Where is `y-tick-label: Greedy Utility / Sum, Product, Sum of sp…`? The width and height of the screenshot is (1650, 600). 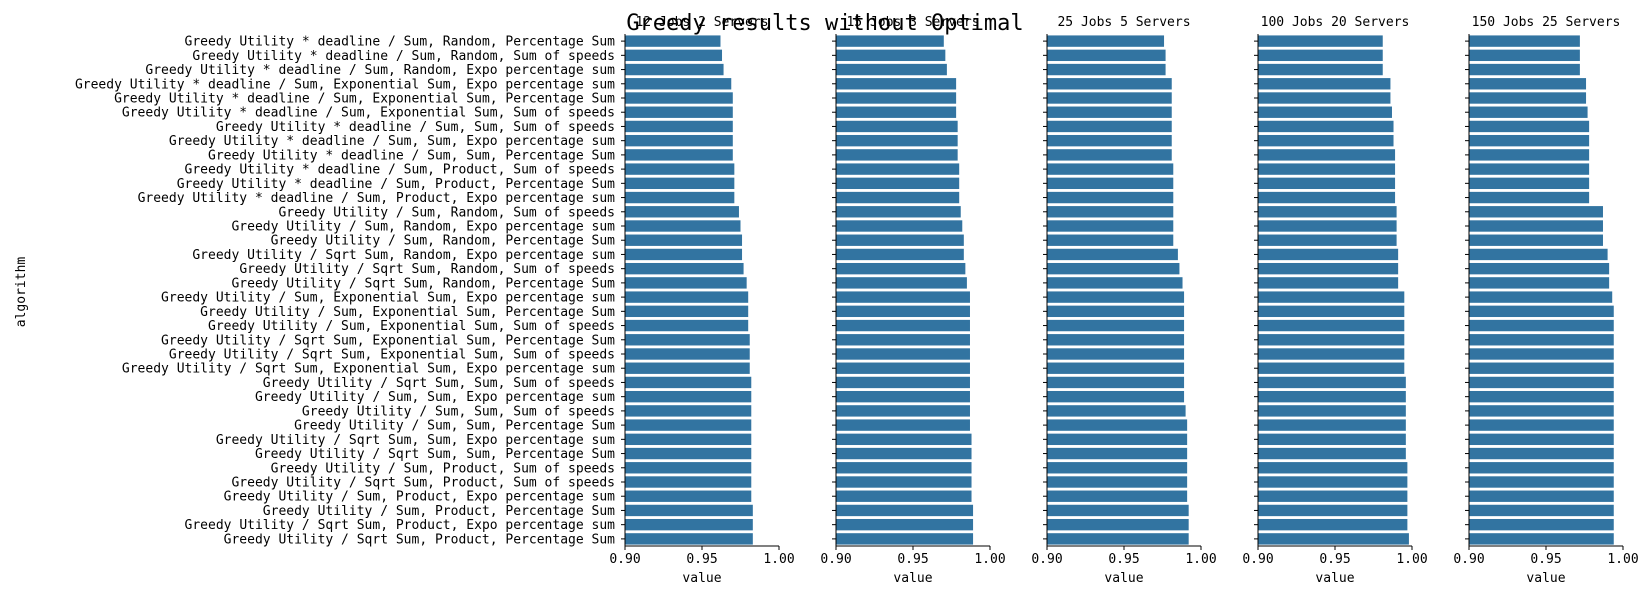
y-tick-label: Greedy Utility / Sum, Product, Sum of sp… is located at coordinates (443, 468).